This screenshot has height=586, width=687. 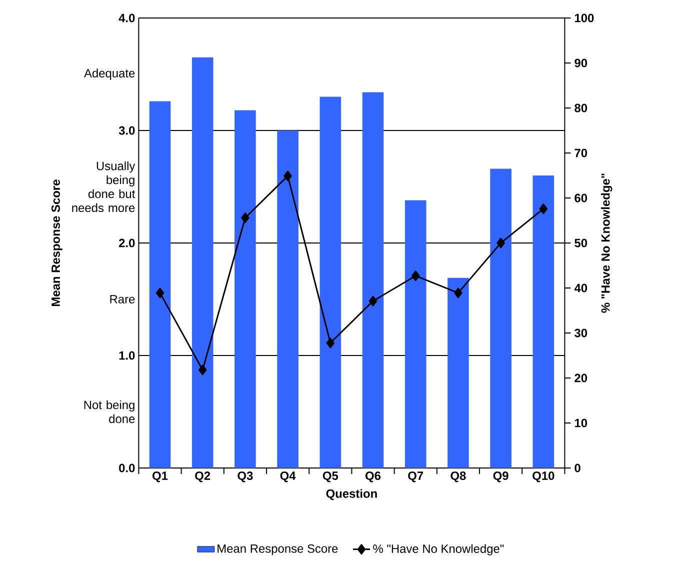 What do you see at coordinates (57, 243) in the screenshot?
I see `y-axis-title: Mean Response Score` at bounding box center [57, 243].